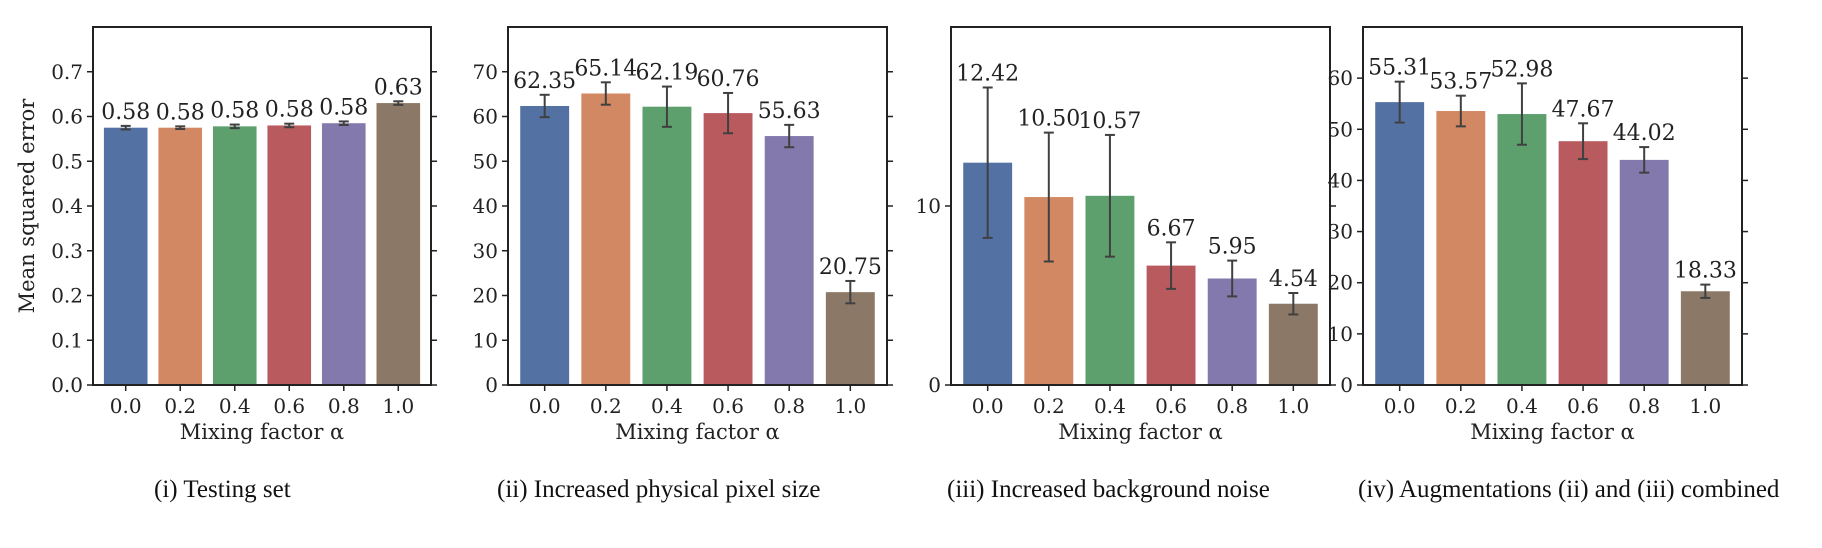 The height and width of the screenshot is (548, 1822). Describe the element at coordinates (1583, 109) in the screenshot. I see `data-label: 47.67` at that location.